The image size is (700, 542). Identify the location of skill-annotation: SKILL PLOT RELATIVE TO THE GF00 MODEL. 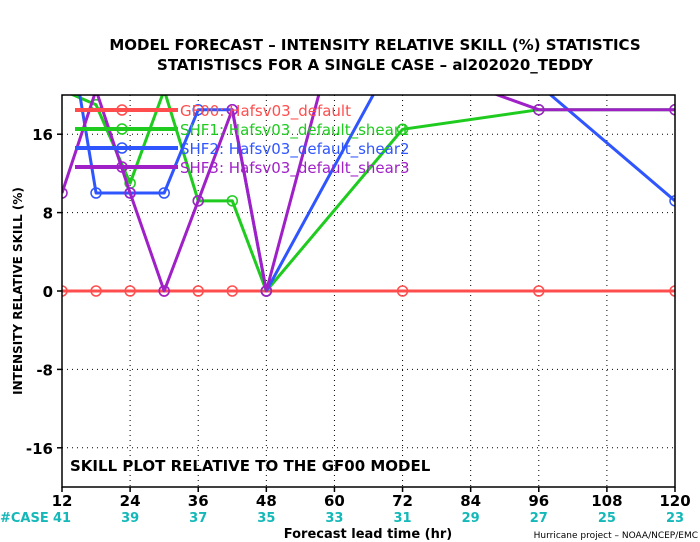
(250, 466).